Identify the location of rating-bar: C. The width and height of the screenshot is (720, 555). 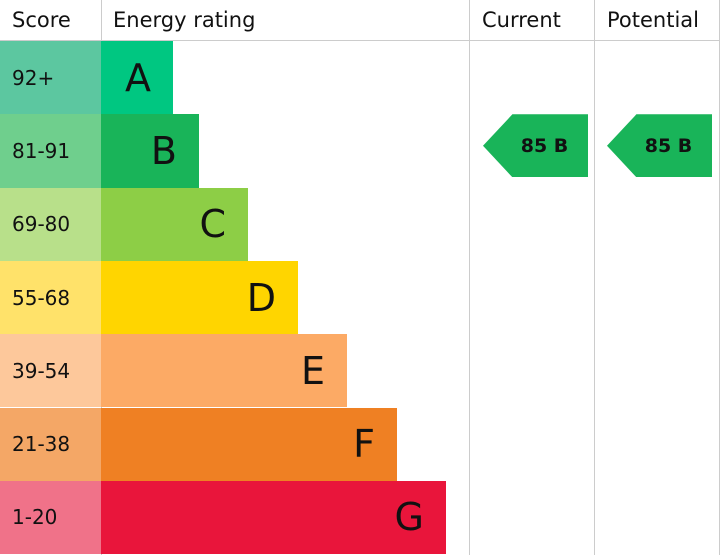
(174, 224).